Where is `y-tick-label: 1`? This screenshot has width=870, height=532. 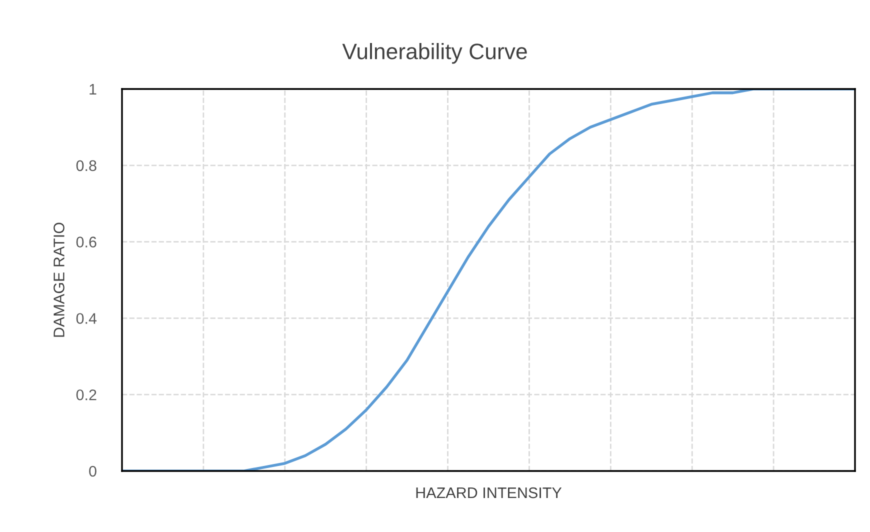
y-tick-label: 1 is located at coordinates (93, 89).